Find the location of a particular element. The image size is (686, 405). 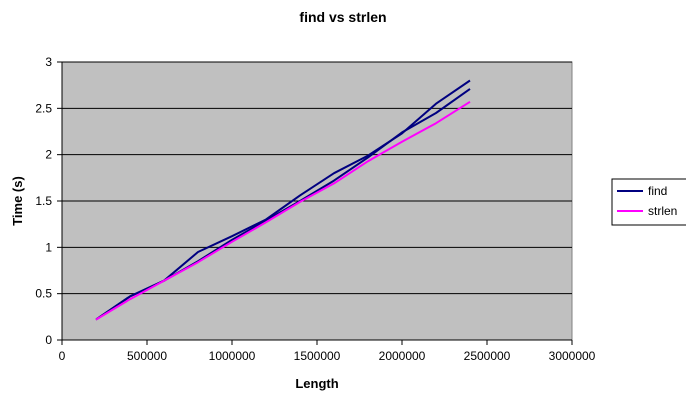

x-tick-label: 1500000 is located at coordinates (317, 356).